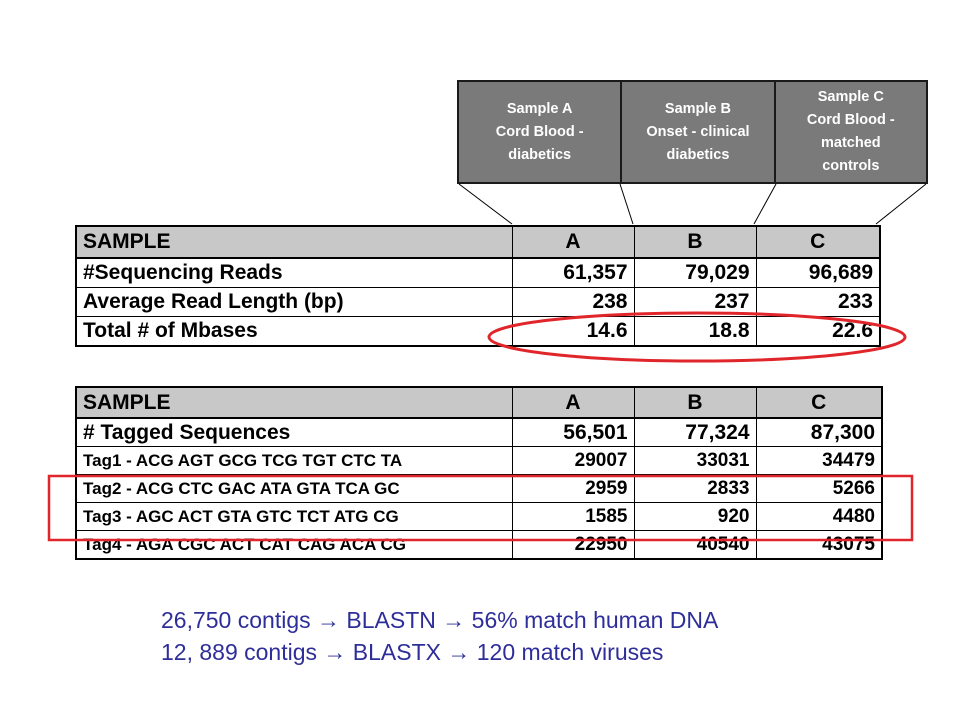 Image resolution: width=960 pixels, height=720 pixels. Describe the element at coordinates (818, 272) in the screenshot. I see `table-cell: 96,689` at that location.